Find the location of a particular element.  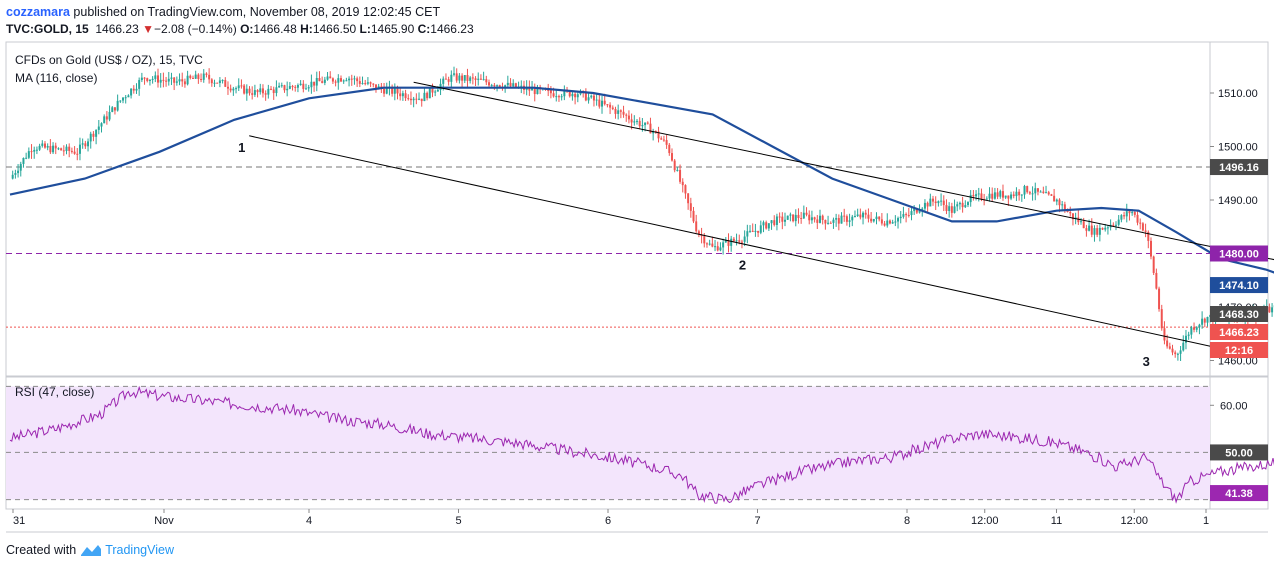

x-tick-label: 7 is located at coordinates (757, 521).